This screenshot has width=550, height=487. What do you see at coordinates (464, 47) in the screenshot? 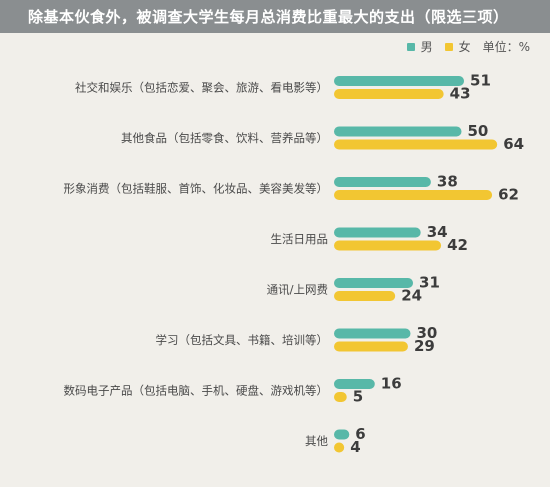
I see `legend-female-label: 女` at bounding box center [464, 47].